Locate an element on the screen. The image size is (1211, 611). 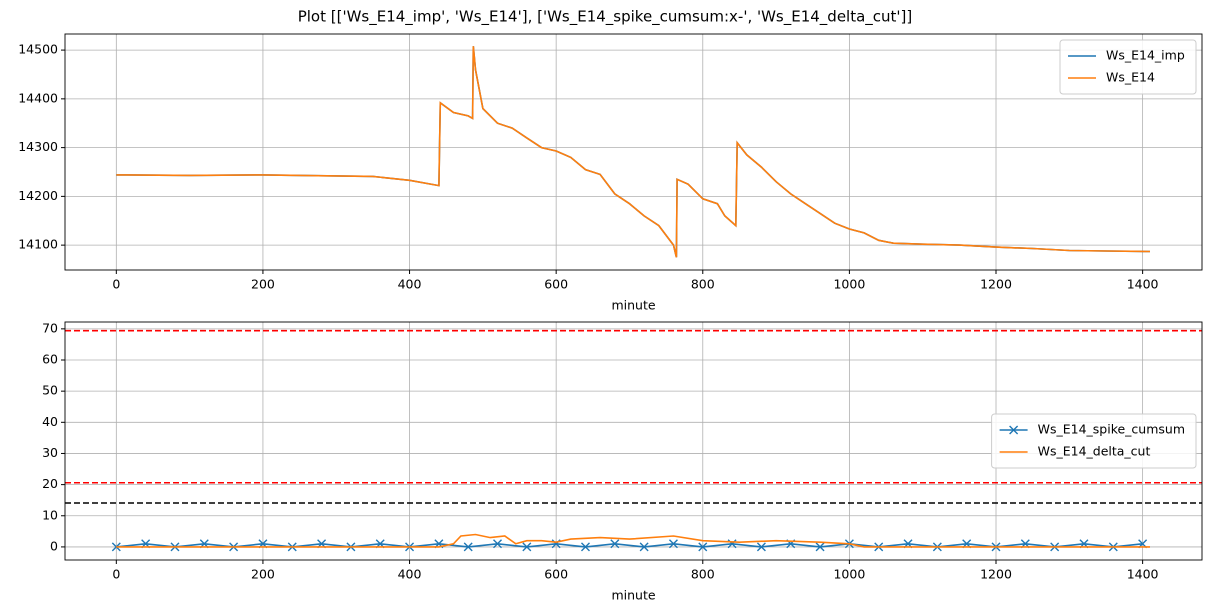
y-tick-label: 50 is located at coordinates (50, 390).